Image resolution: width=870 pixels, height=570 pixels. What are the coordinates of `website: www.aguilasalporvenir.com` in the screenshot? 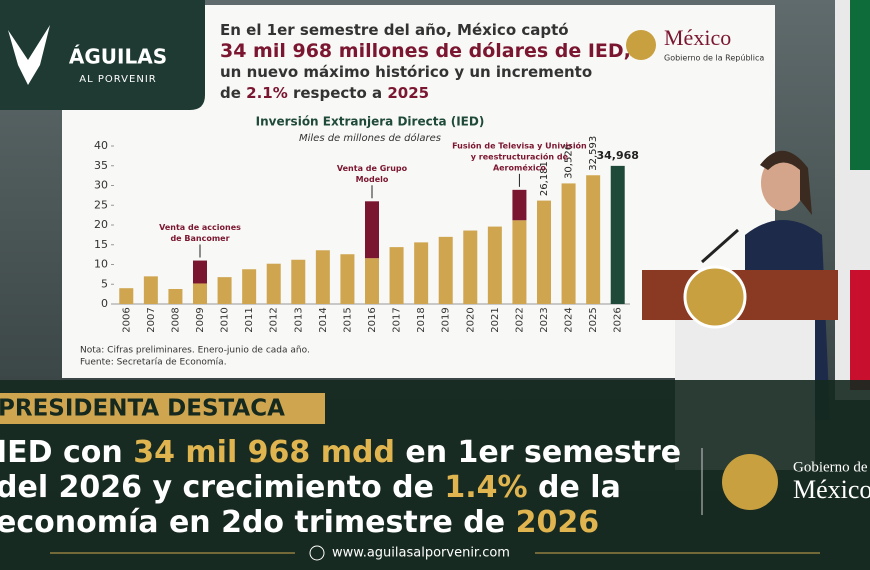 It's located at (421, 553).